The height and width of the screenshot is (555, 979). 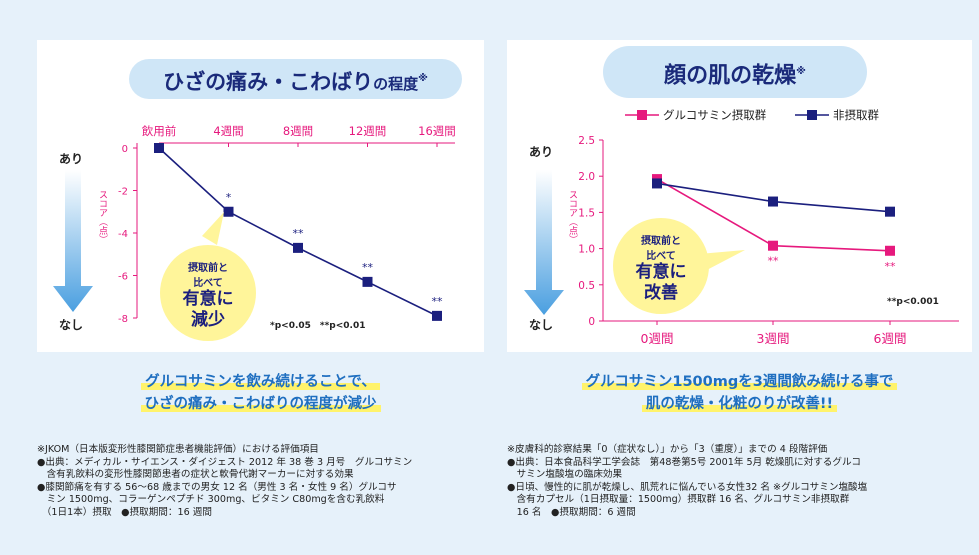 I want to click on knee-level-arrow, so click(x=73, y=241).